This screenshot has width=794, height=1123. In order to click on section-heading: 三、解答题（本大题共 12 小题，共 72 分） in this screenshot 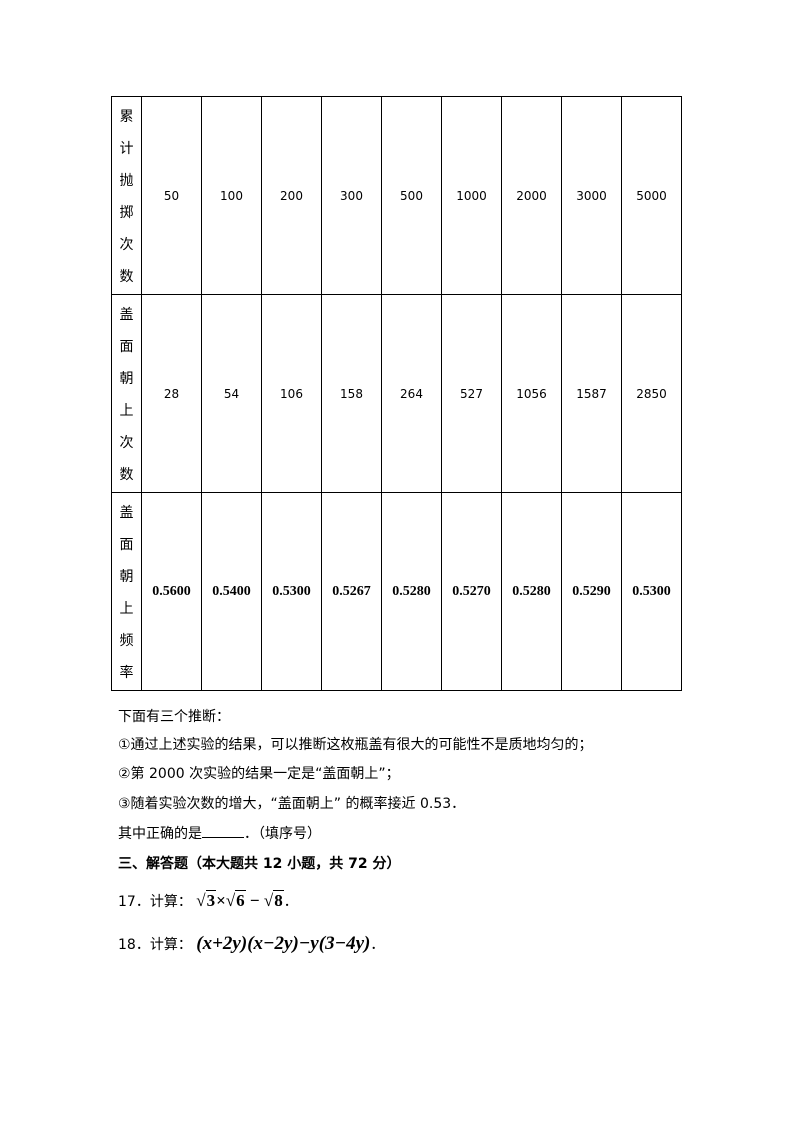, I will do `click(259, 864)`.